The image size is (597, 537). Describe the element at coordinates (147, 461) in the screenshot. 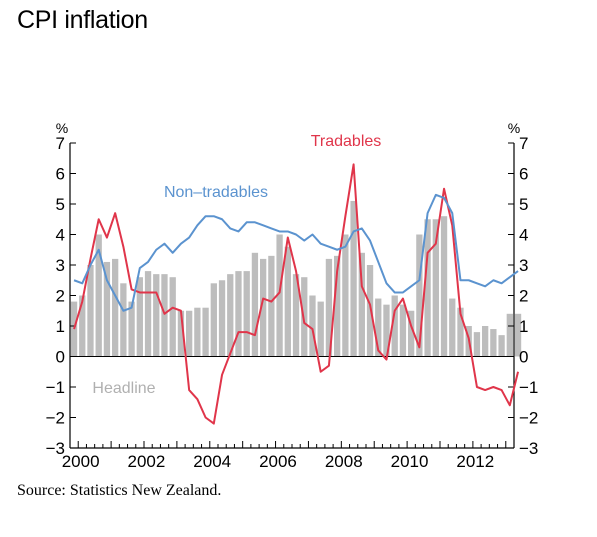

I see `x-tick-label: 2002` at that location.